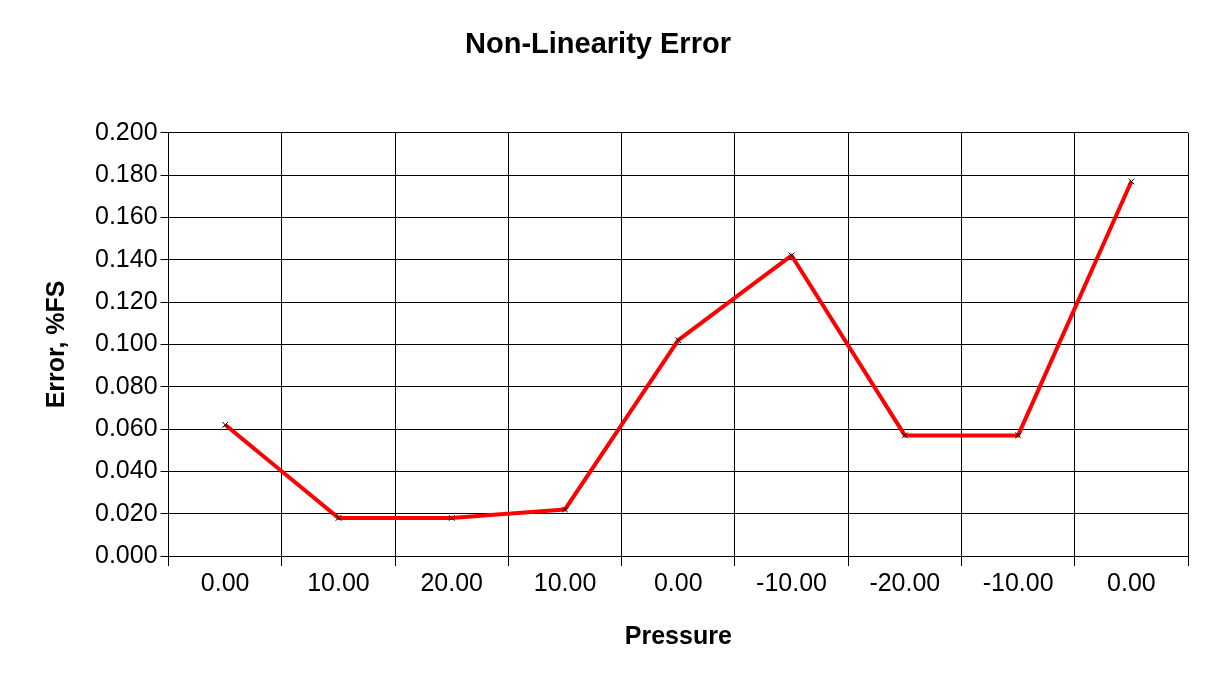 The image size is (1217, 684). Describe the element at coordinates (126, 257) in the screenshot. I see `y-tick-label: 0.140` at that location.